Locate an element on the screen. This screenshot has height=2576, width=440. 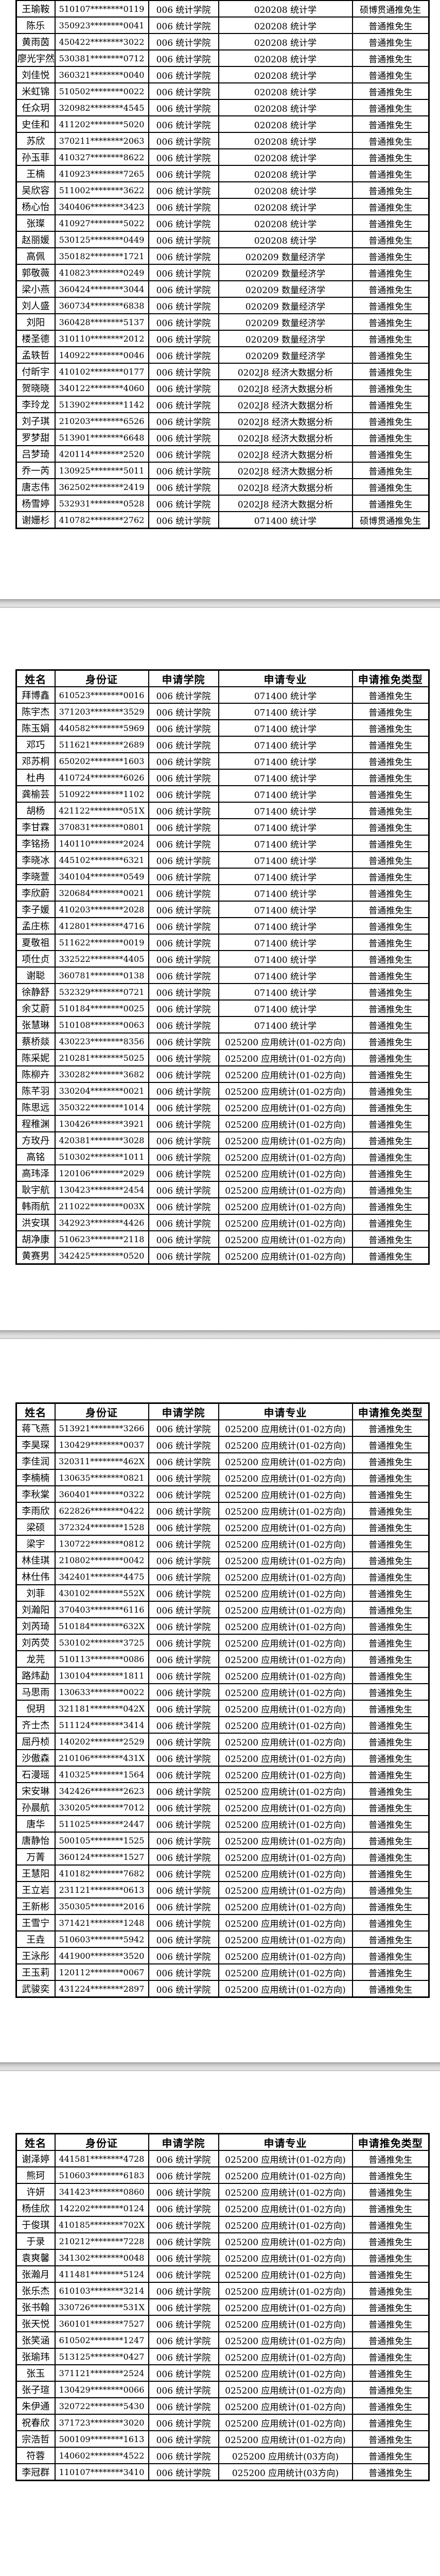
name-cell: 刘子琪 is located at coordinates (35, 421).